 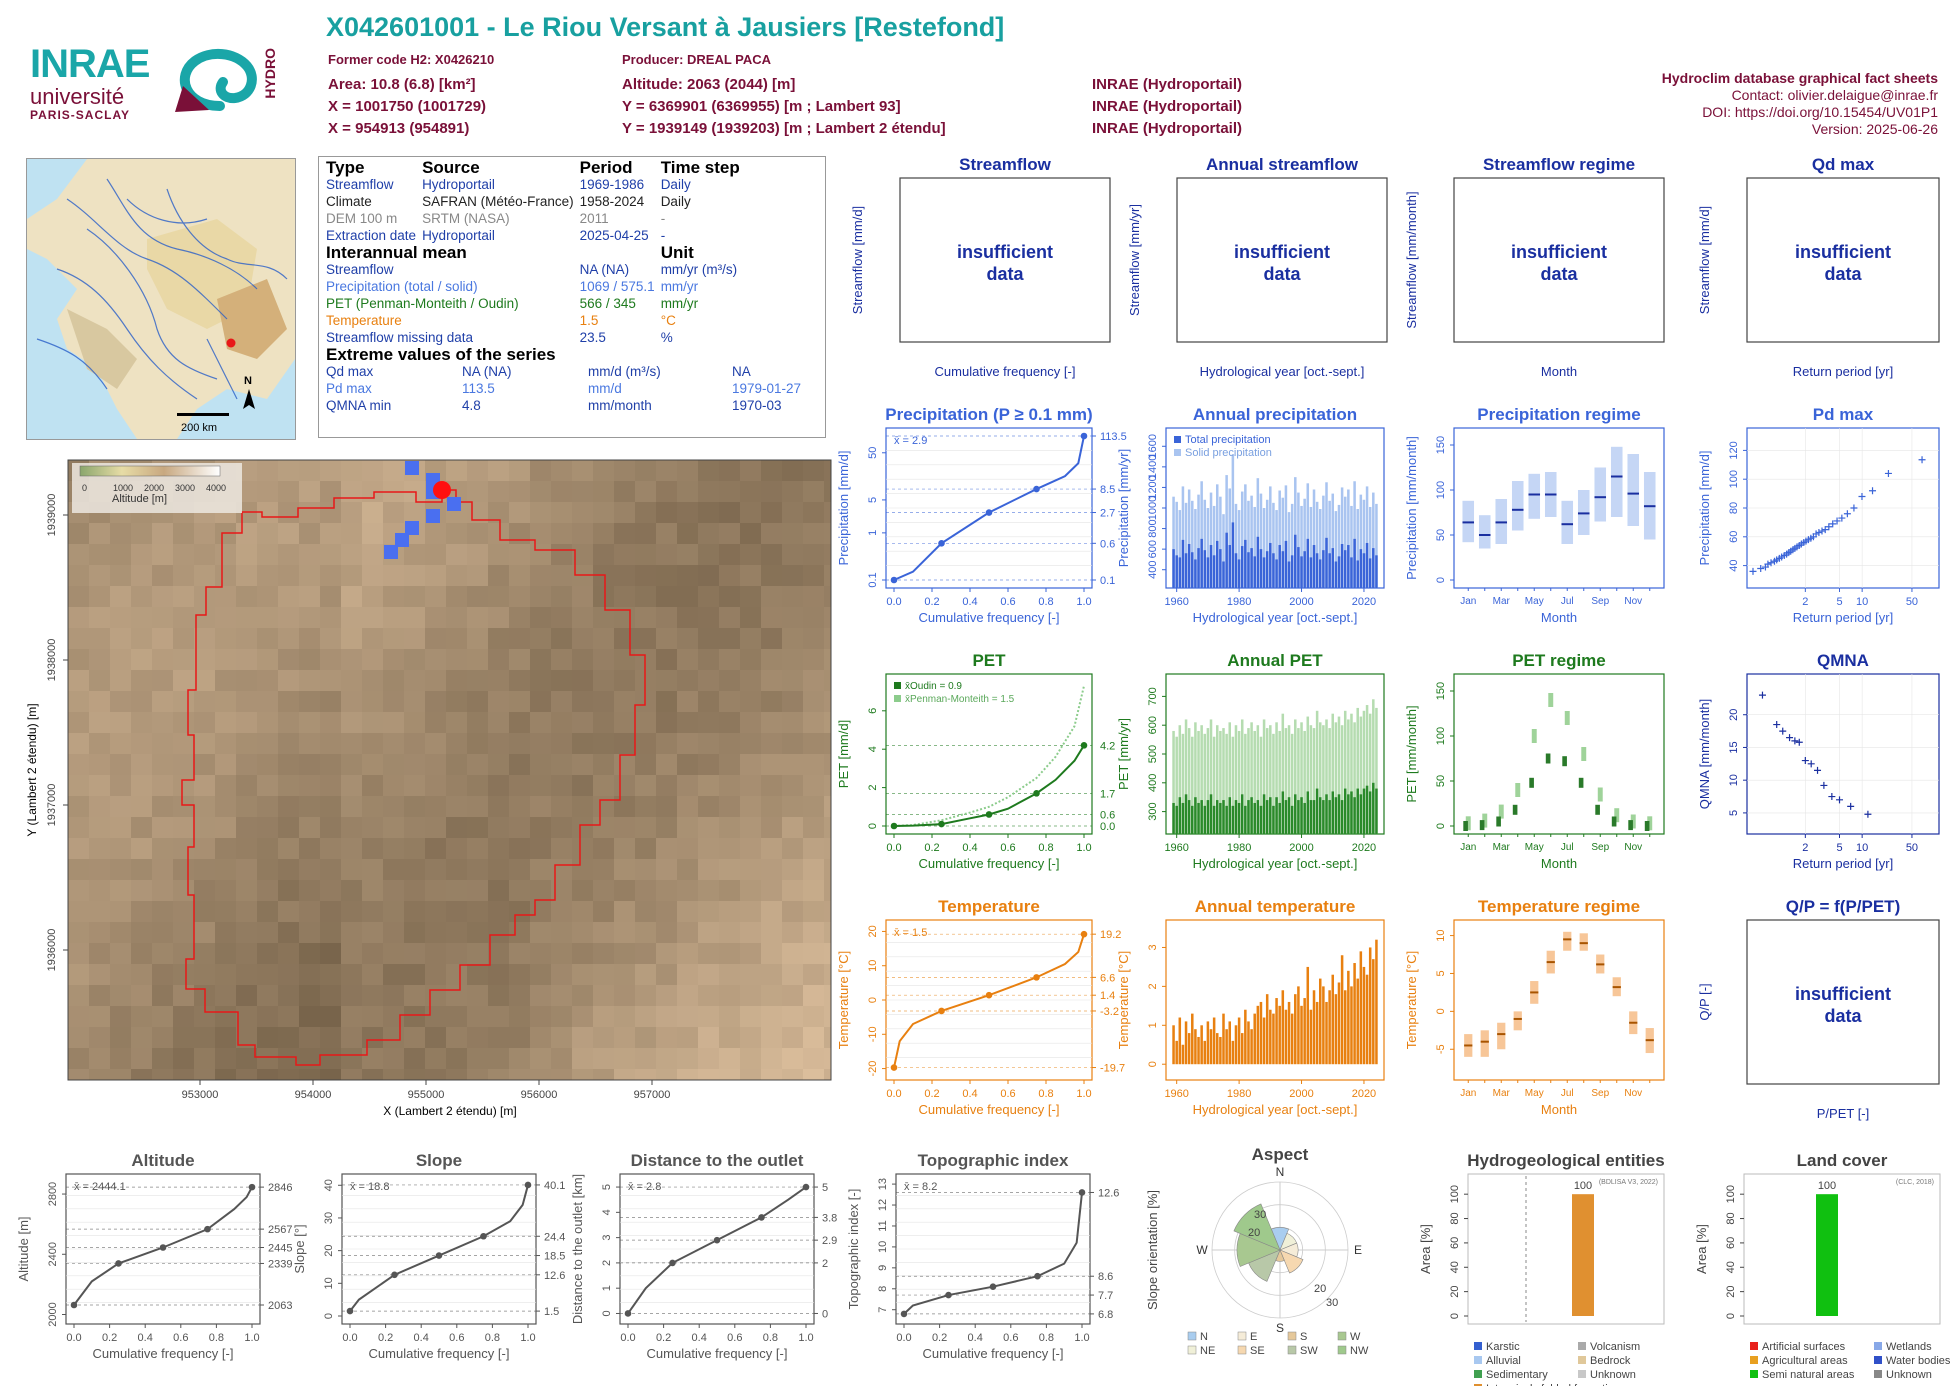 I want to click on factsheet-contact: Contact: olivier.delaigue@inrae.fr, so click(x=1834, y=95).